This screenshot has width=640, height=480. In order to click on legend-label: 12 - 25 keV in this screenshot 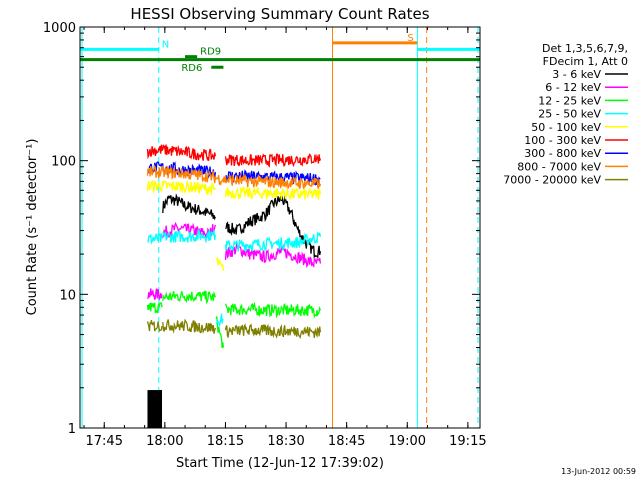, I will do `click(569, 100)`.